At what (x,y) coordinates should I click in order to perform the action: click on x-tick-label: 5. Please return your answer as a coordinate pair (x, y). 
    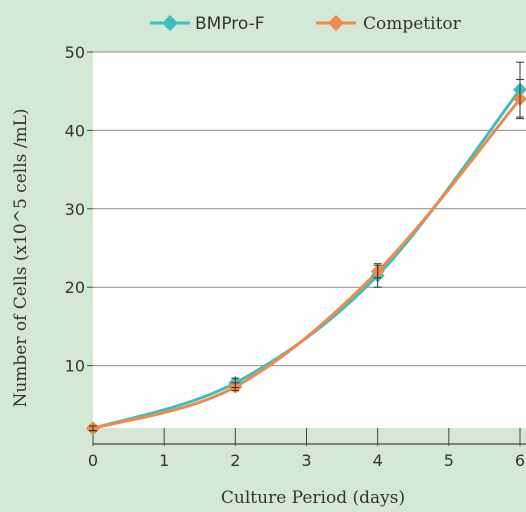
    Looking at the image, I should click on (449, 460).